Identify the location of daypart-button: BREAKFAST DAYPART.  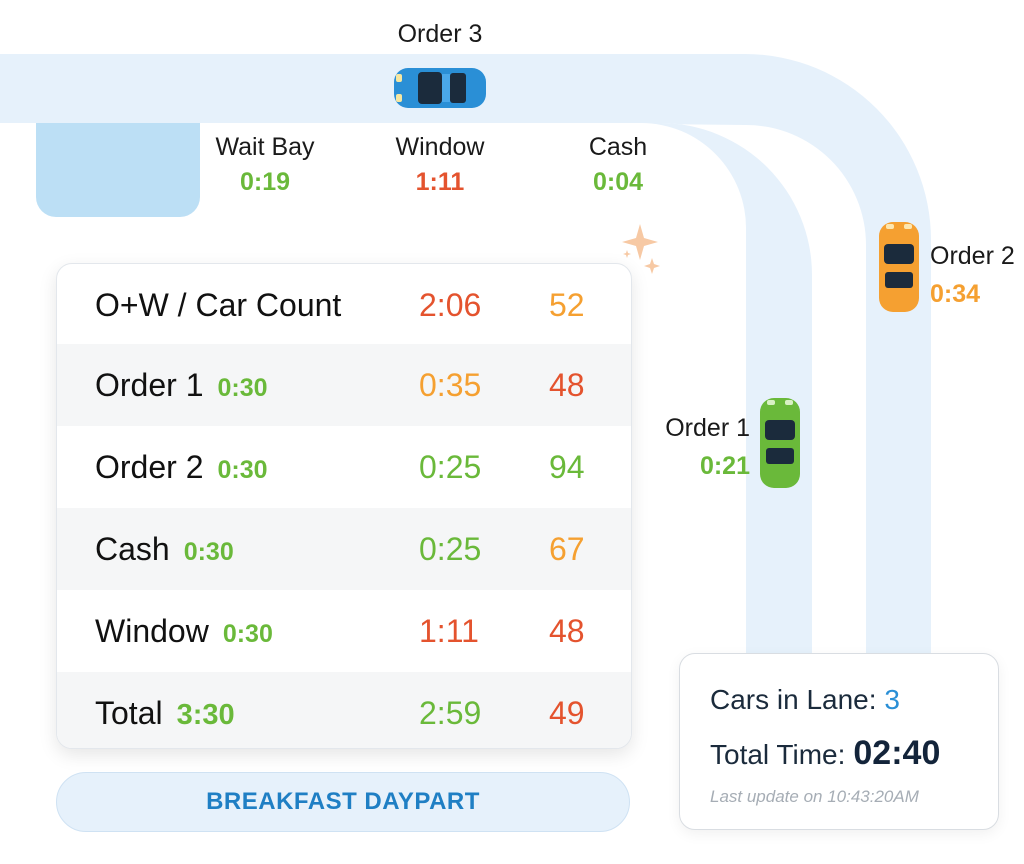
(343, 802).